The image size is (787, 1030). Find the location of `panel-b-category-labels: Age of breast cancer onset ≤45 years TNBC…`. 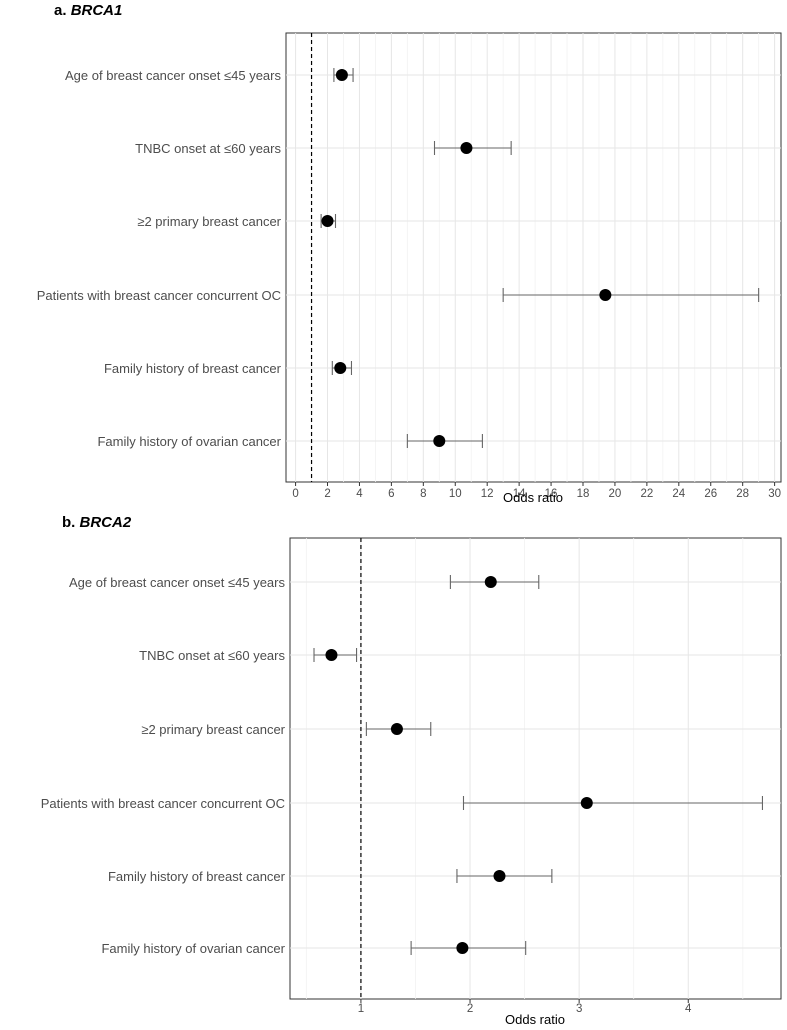

panel-b-category-labels: Age of breast cancer onset ≤45 years TNBC… is located at coordinates (163, 765).